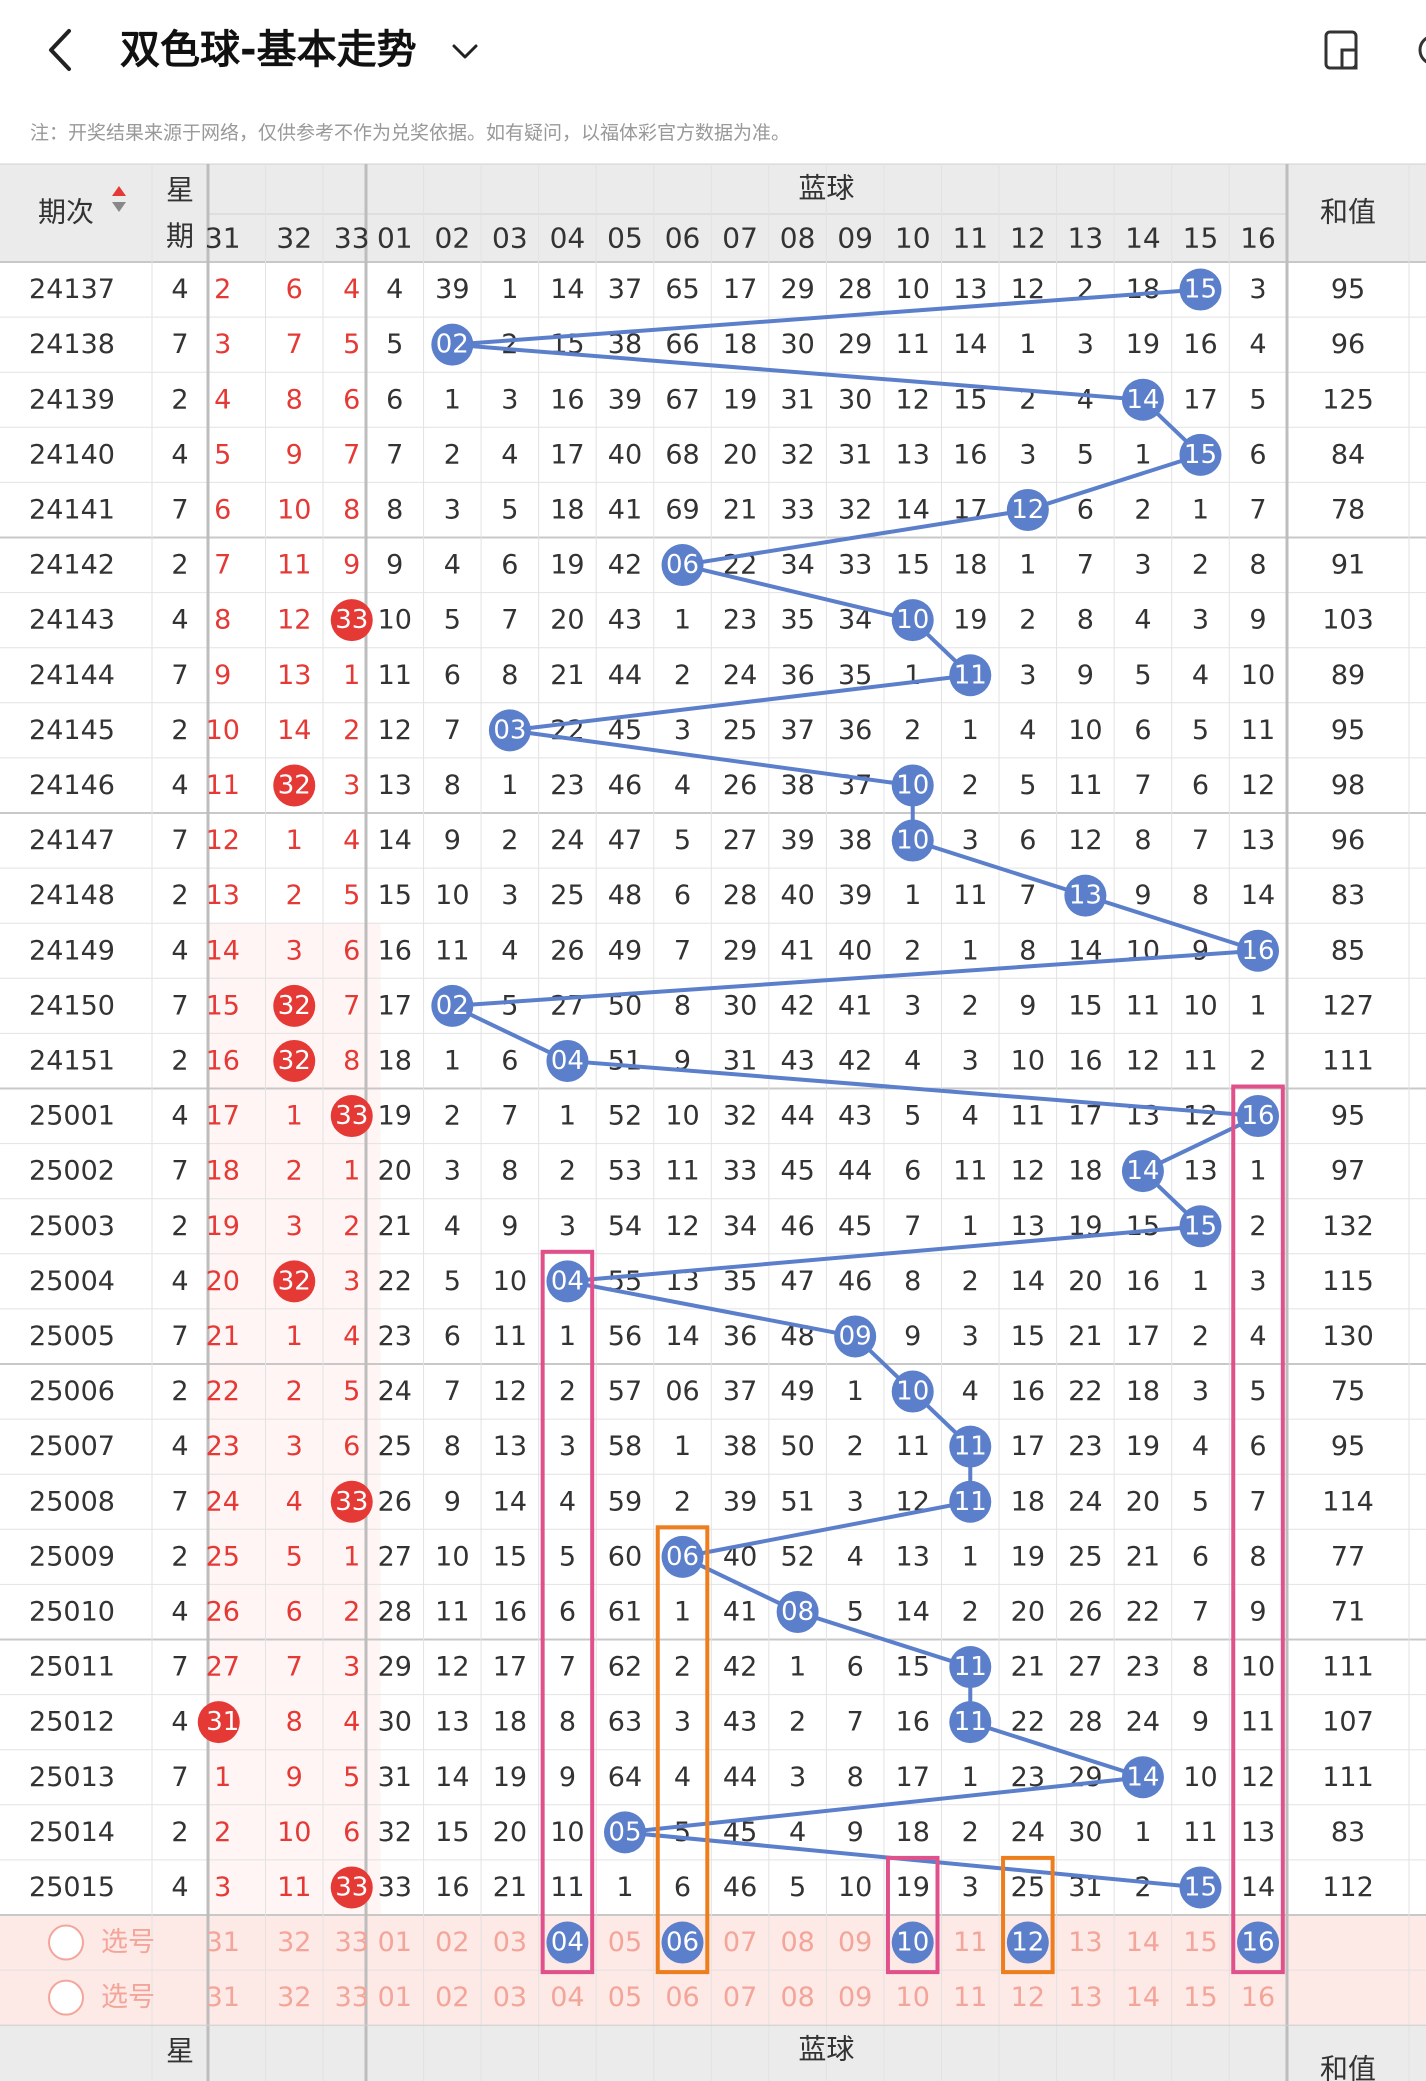 This screenshot has width=1426, height=2081. Describe the element at coordinates (797, 730) in the screenshot. I see `blue-miss-cell: 37` at that location.